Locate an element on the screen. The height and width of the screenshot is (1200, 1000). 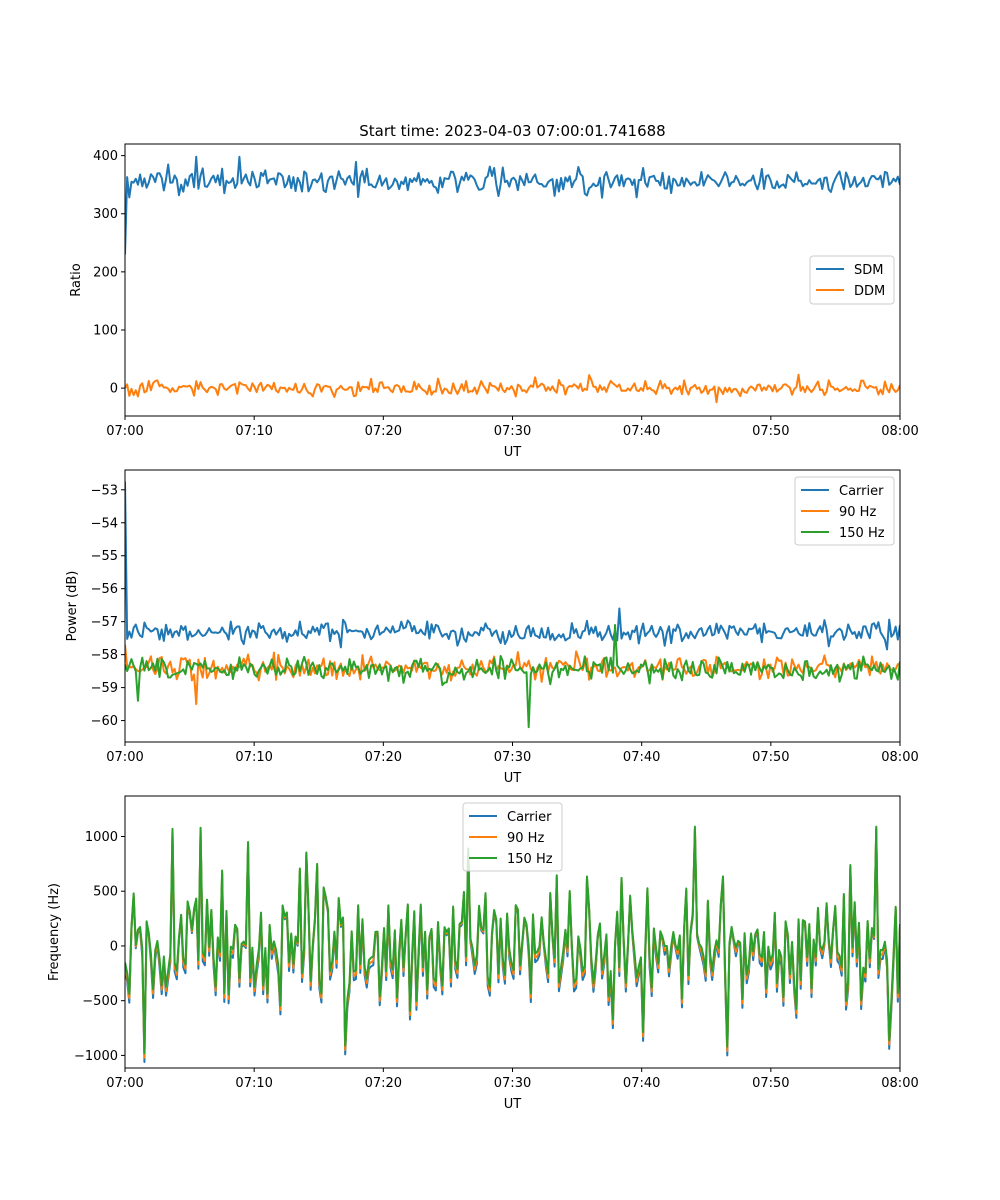
y-tick-label: −55 is located at coordinates (104, 556).